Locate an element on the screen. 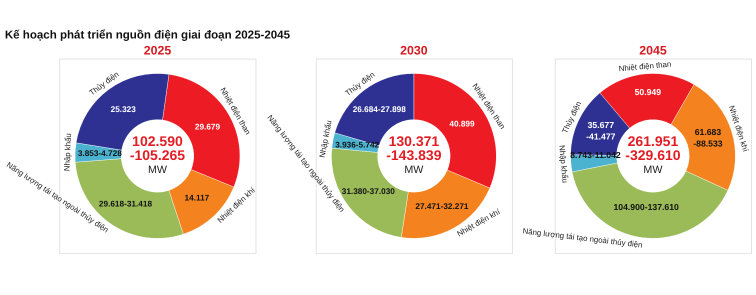 This screenshot has width=756, height=295. chart-subtitle: 2025 is located at coordinates (158, 51).